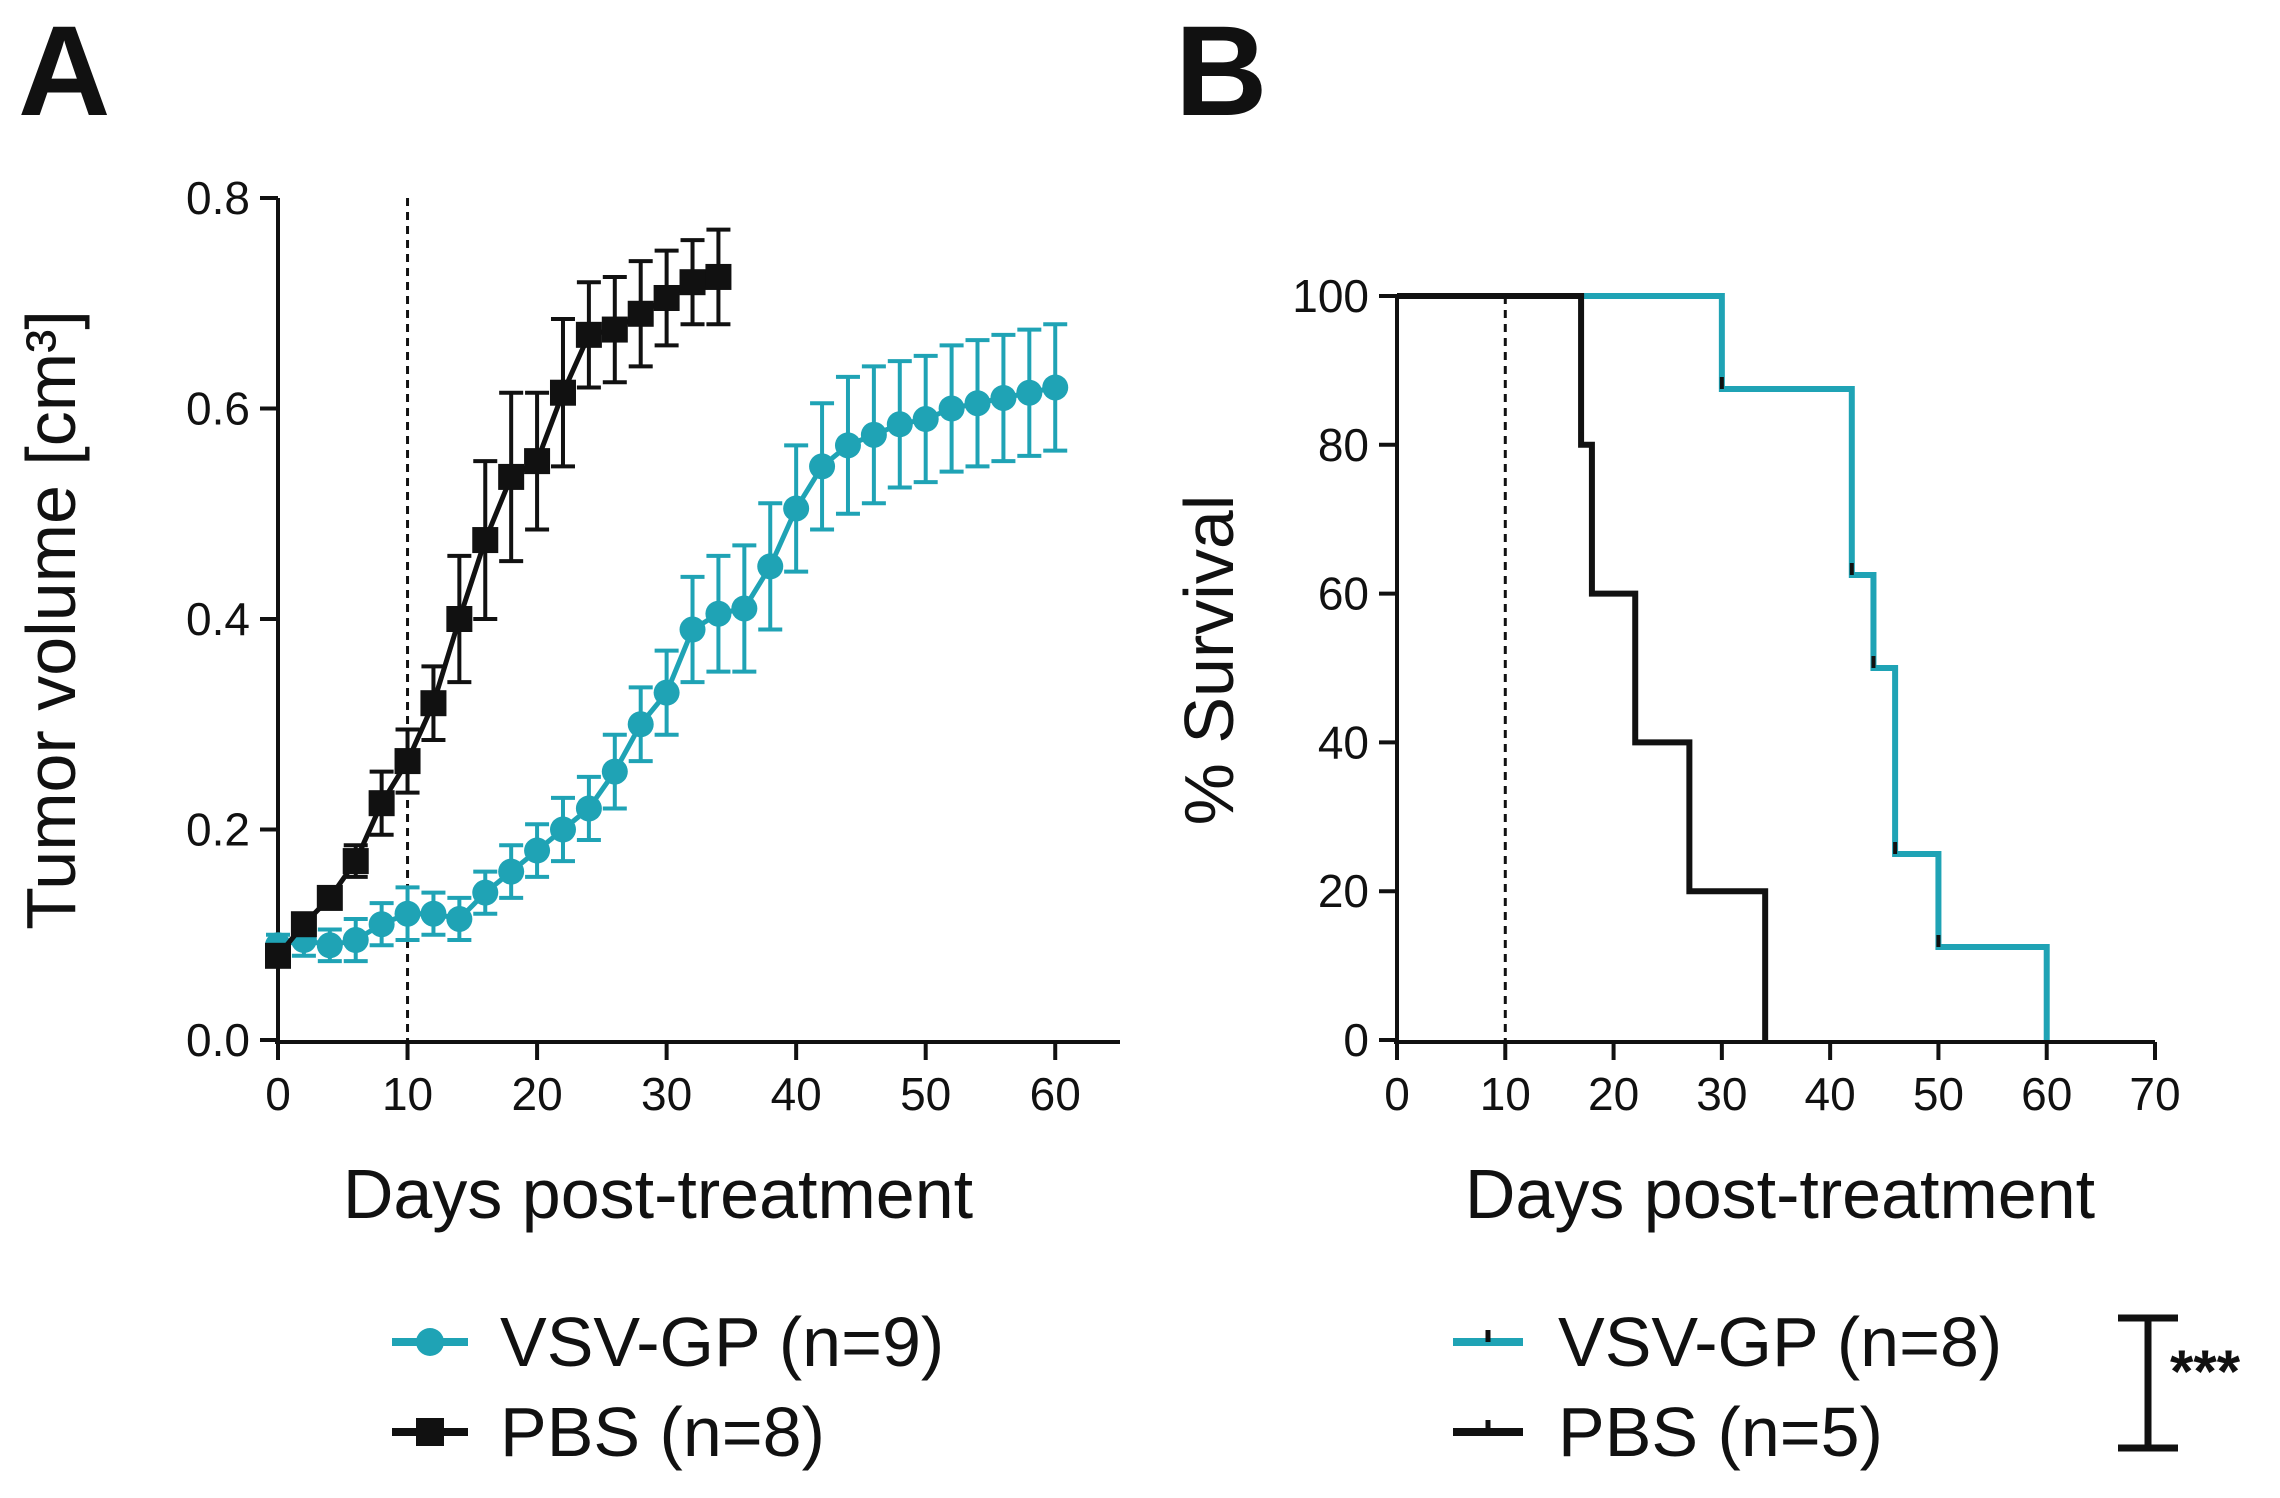  I want to click on panel-a-x-tick-label: 20, so click(536, 1094).